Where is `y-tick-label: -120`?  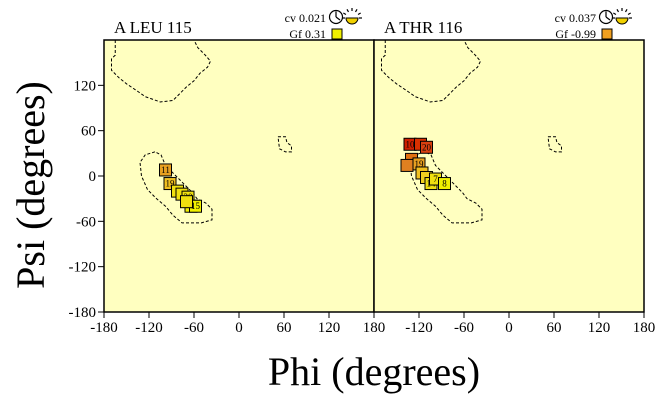 y-tick-label: -120 is located at coordinates (83, 268).